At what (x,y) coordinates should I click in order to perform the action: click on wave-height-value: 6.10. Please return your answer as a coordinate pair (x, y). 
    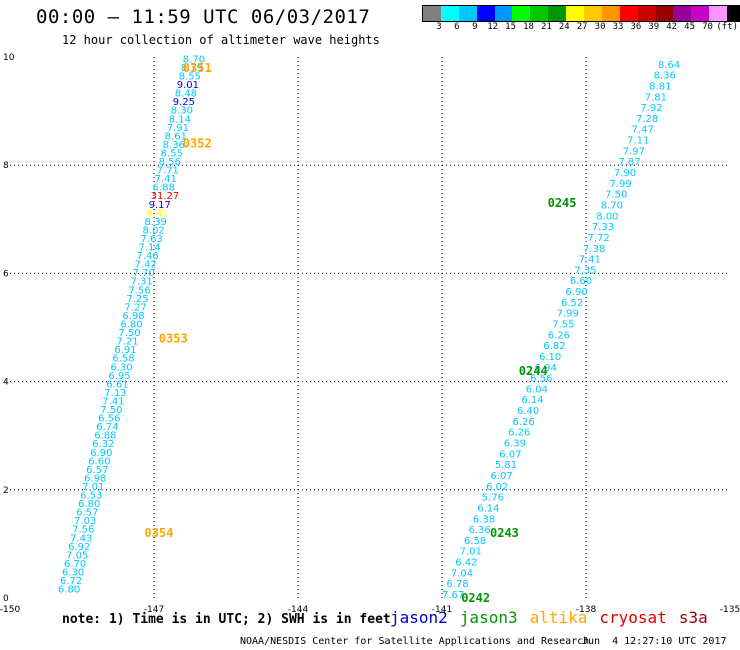
    Looking at the image, I should click on (550, 357).